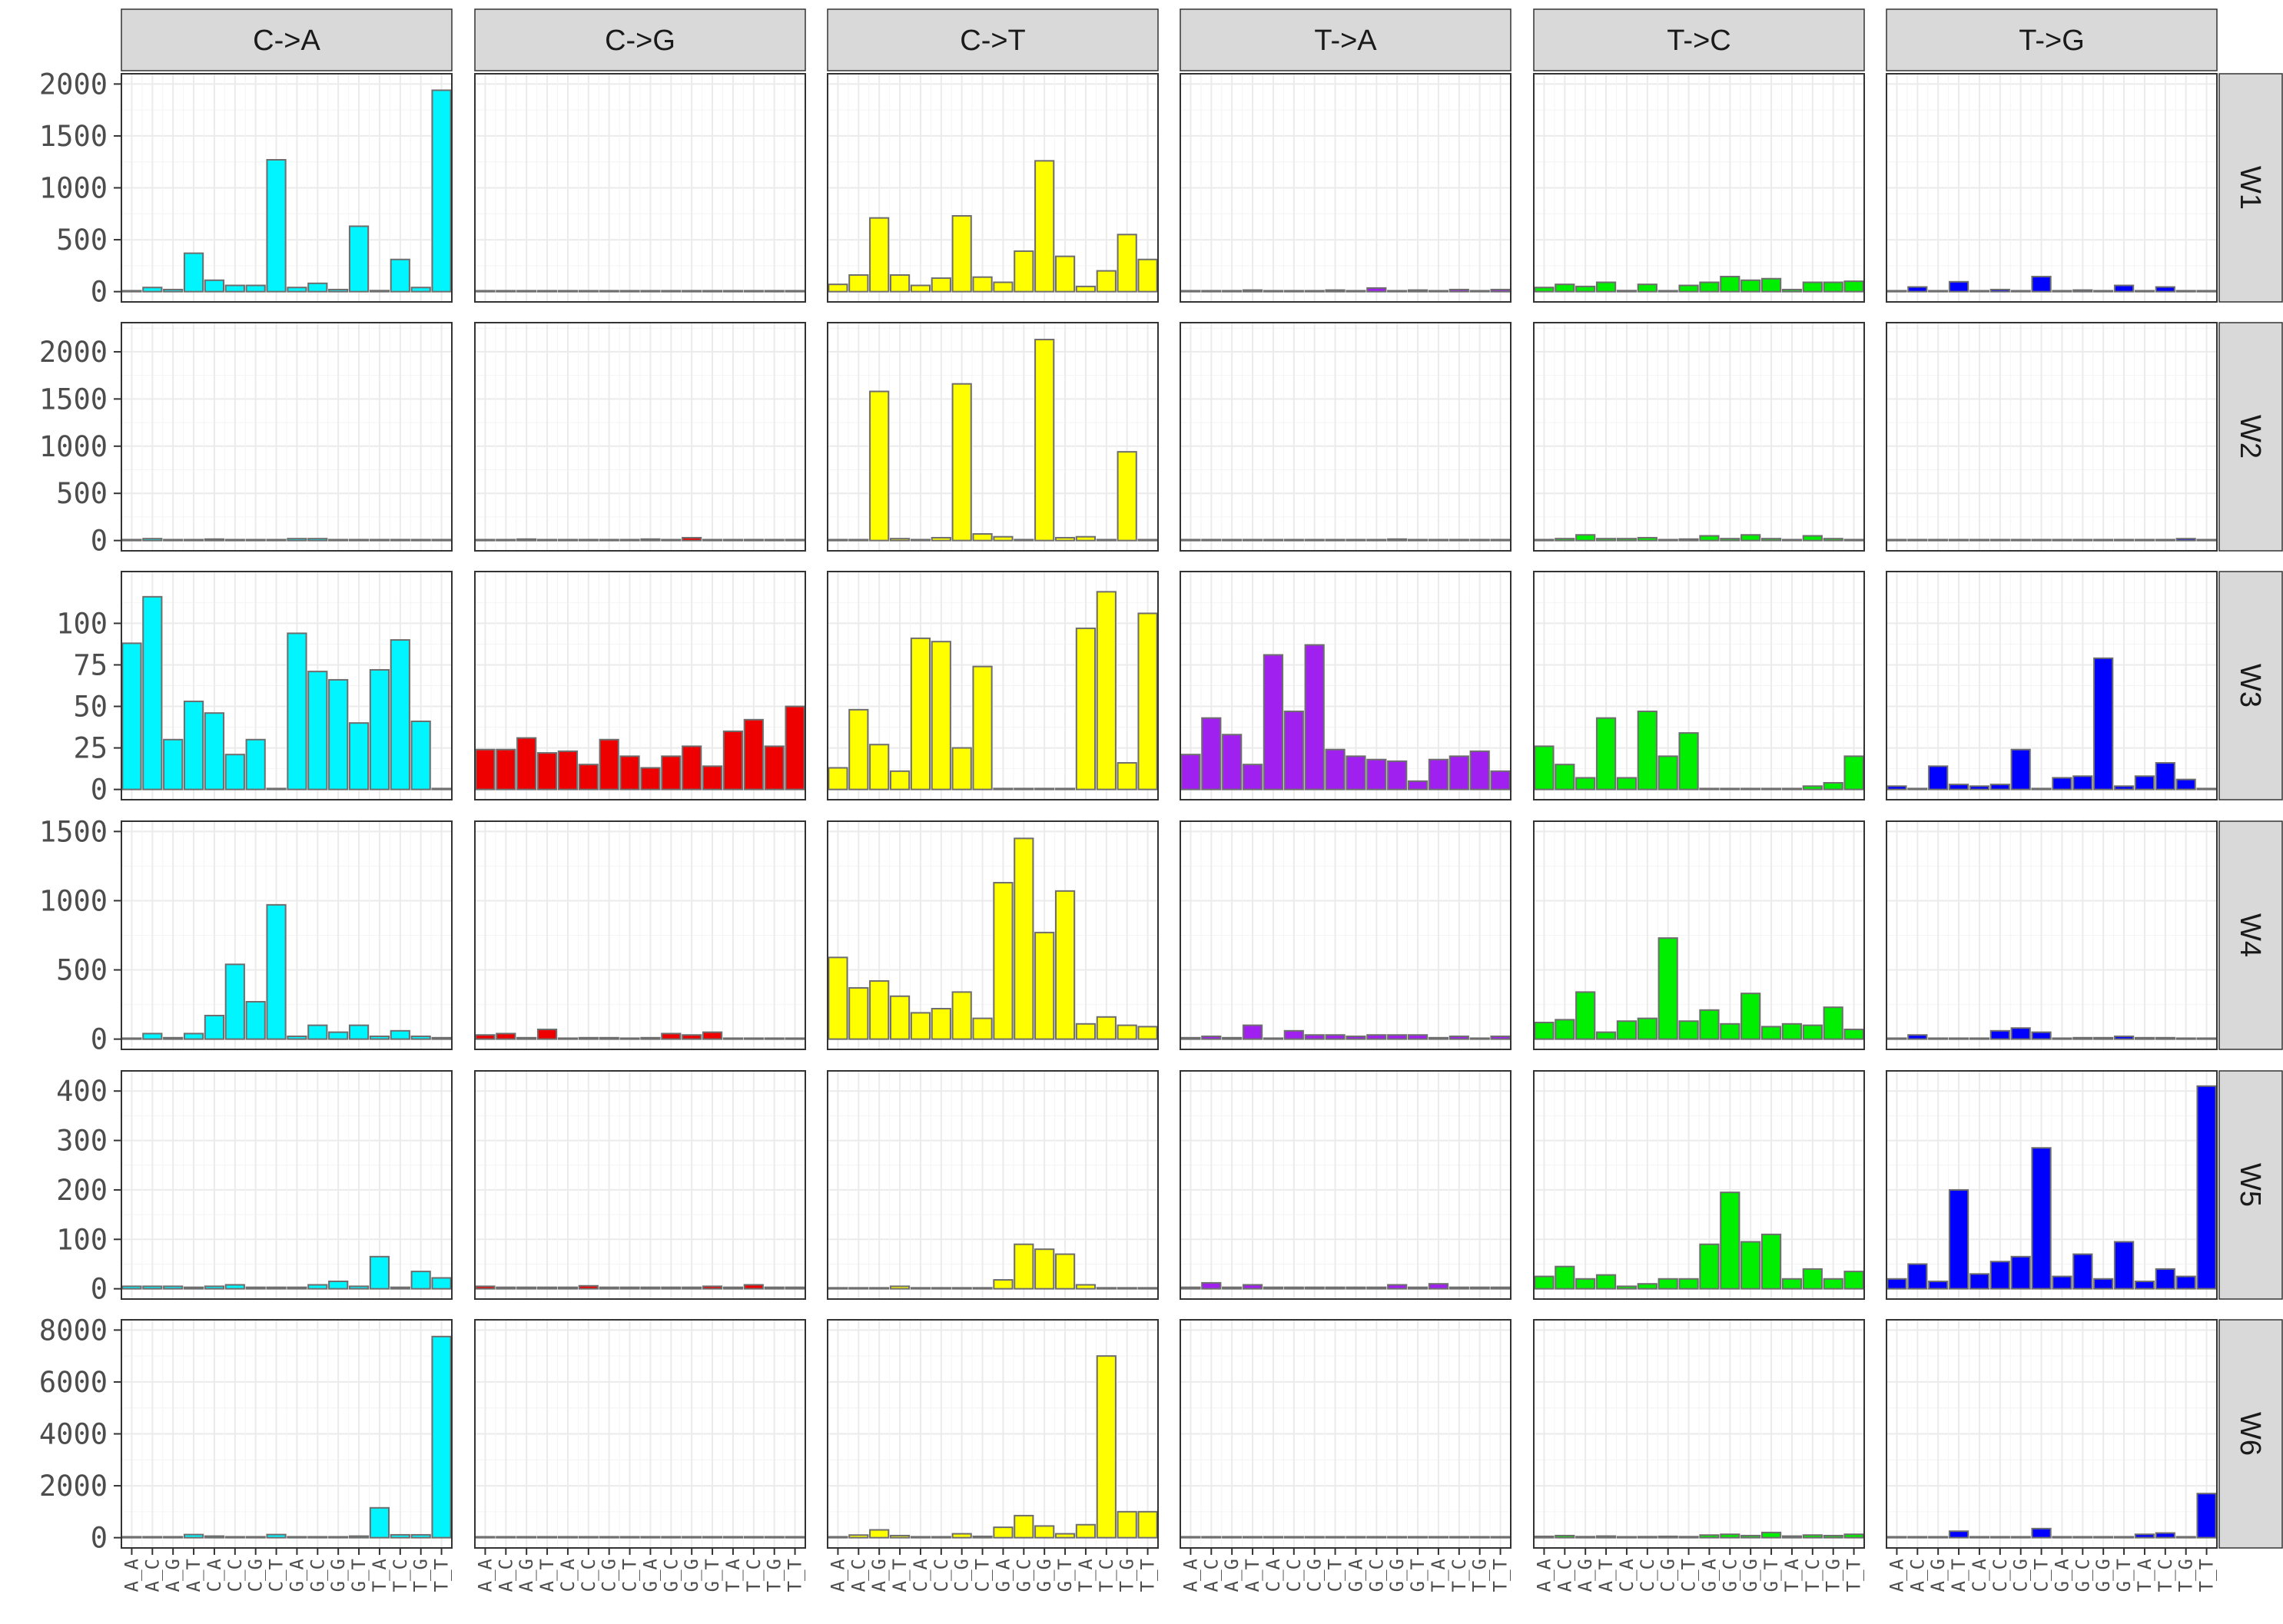 The image size is (2283, 1624). What do you see at coordinates (692, 767) in the screenshot?
I see `bar-w3-c-to-g-g_g` at bounding box center [692, 767].